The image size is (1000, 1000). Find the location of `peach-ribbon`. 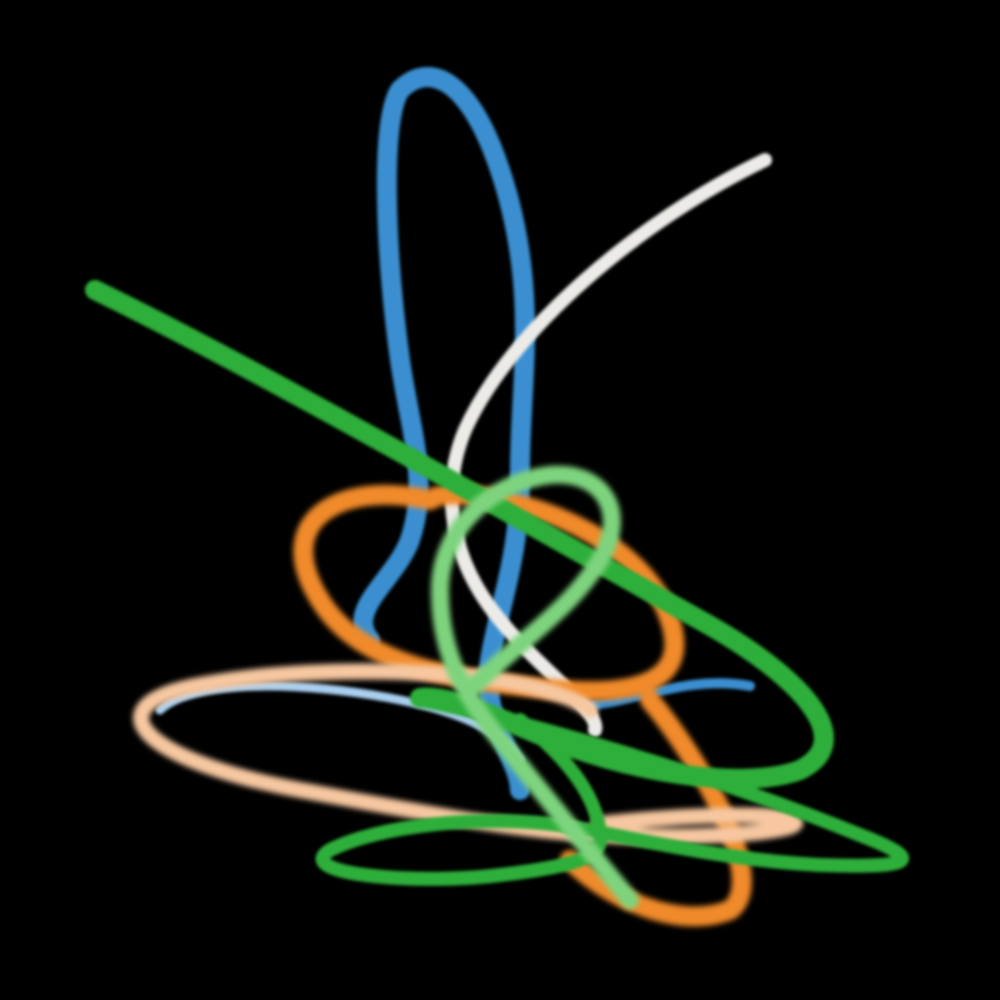

peach-ribbon is located at coordinates (468, 754).